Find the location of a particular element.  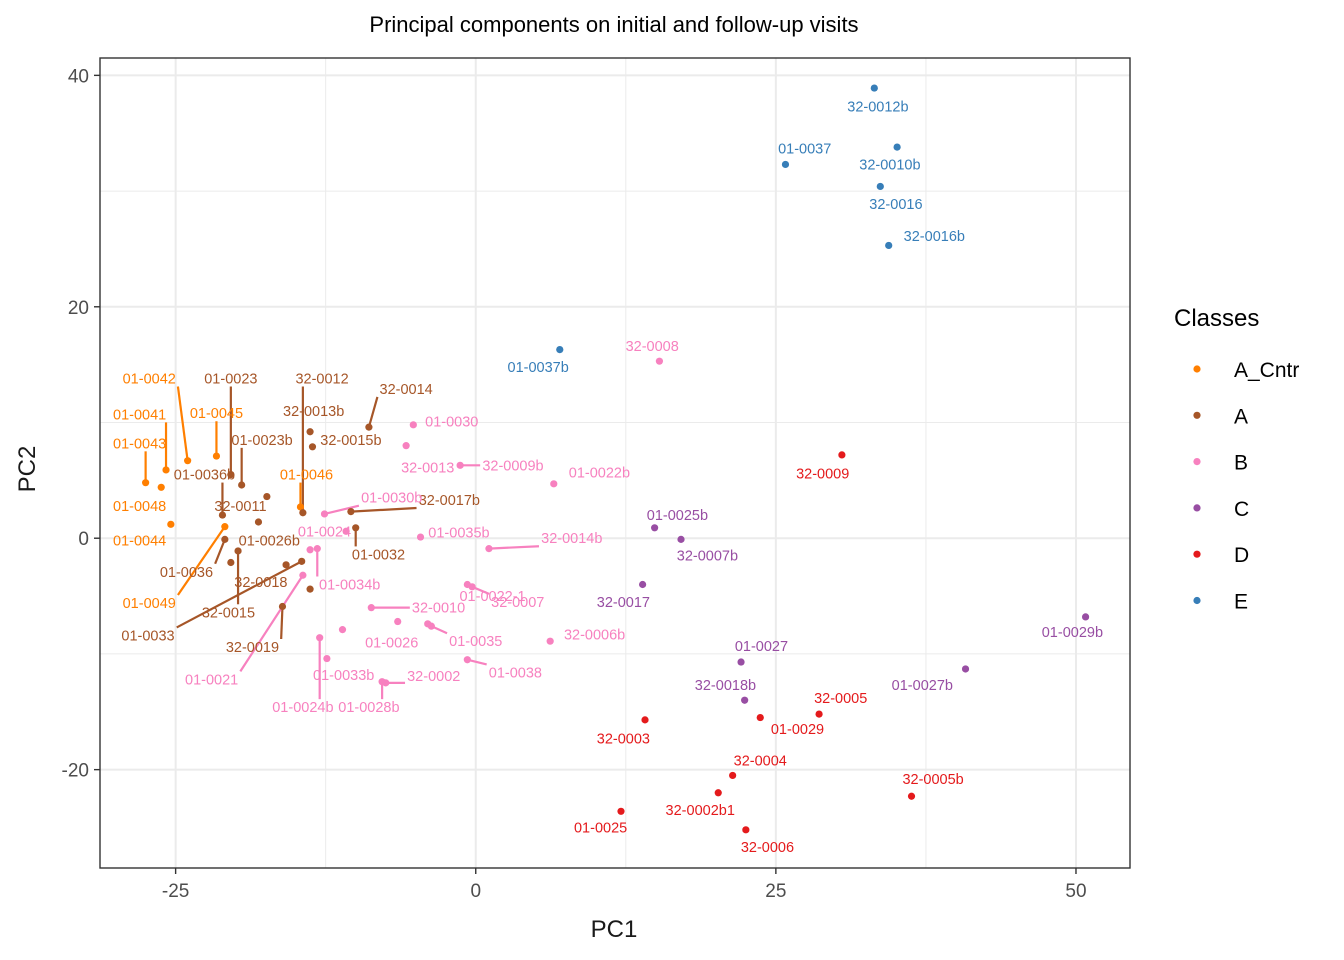

legend-label: B is located at coordinates (1241, 463).